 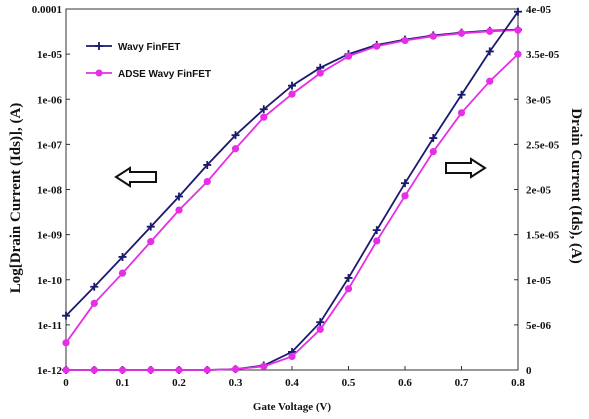 I want to click on legend-marker-adse, so click(x=99, y=73).